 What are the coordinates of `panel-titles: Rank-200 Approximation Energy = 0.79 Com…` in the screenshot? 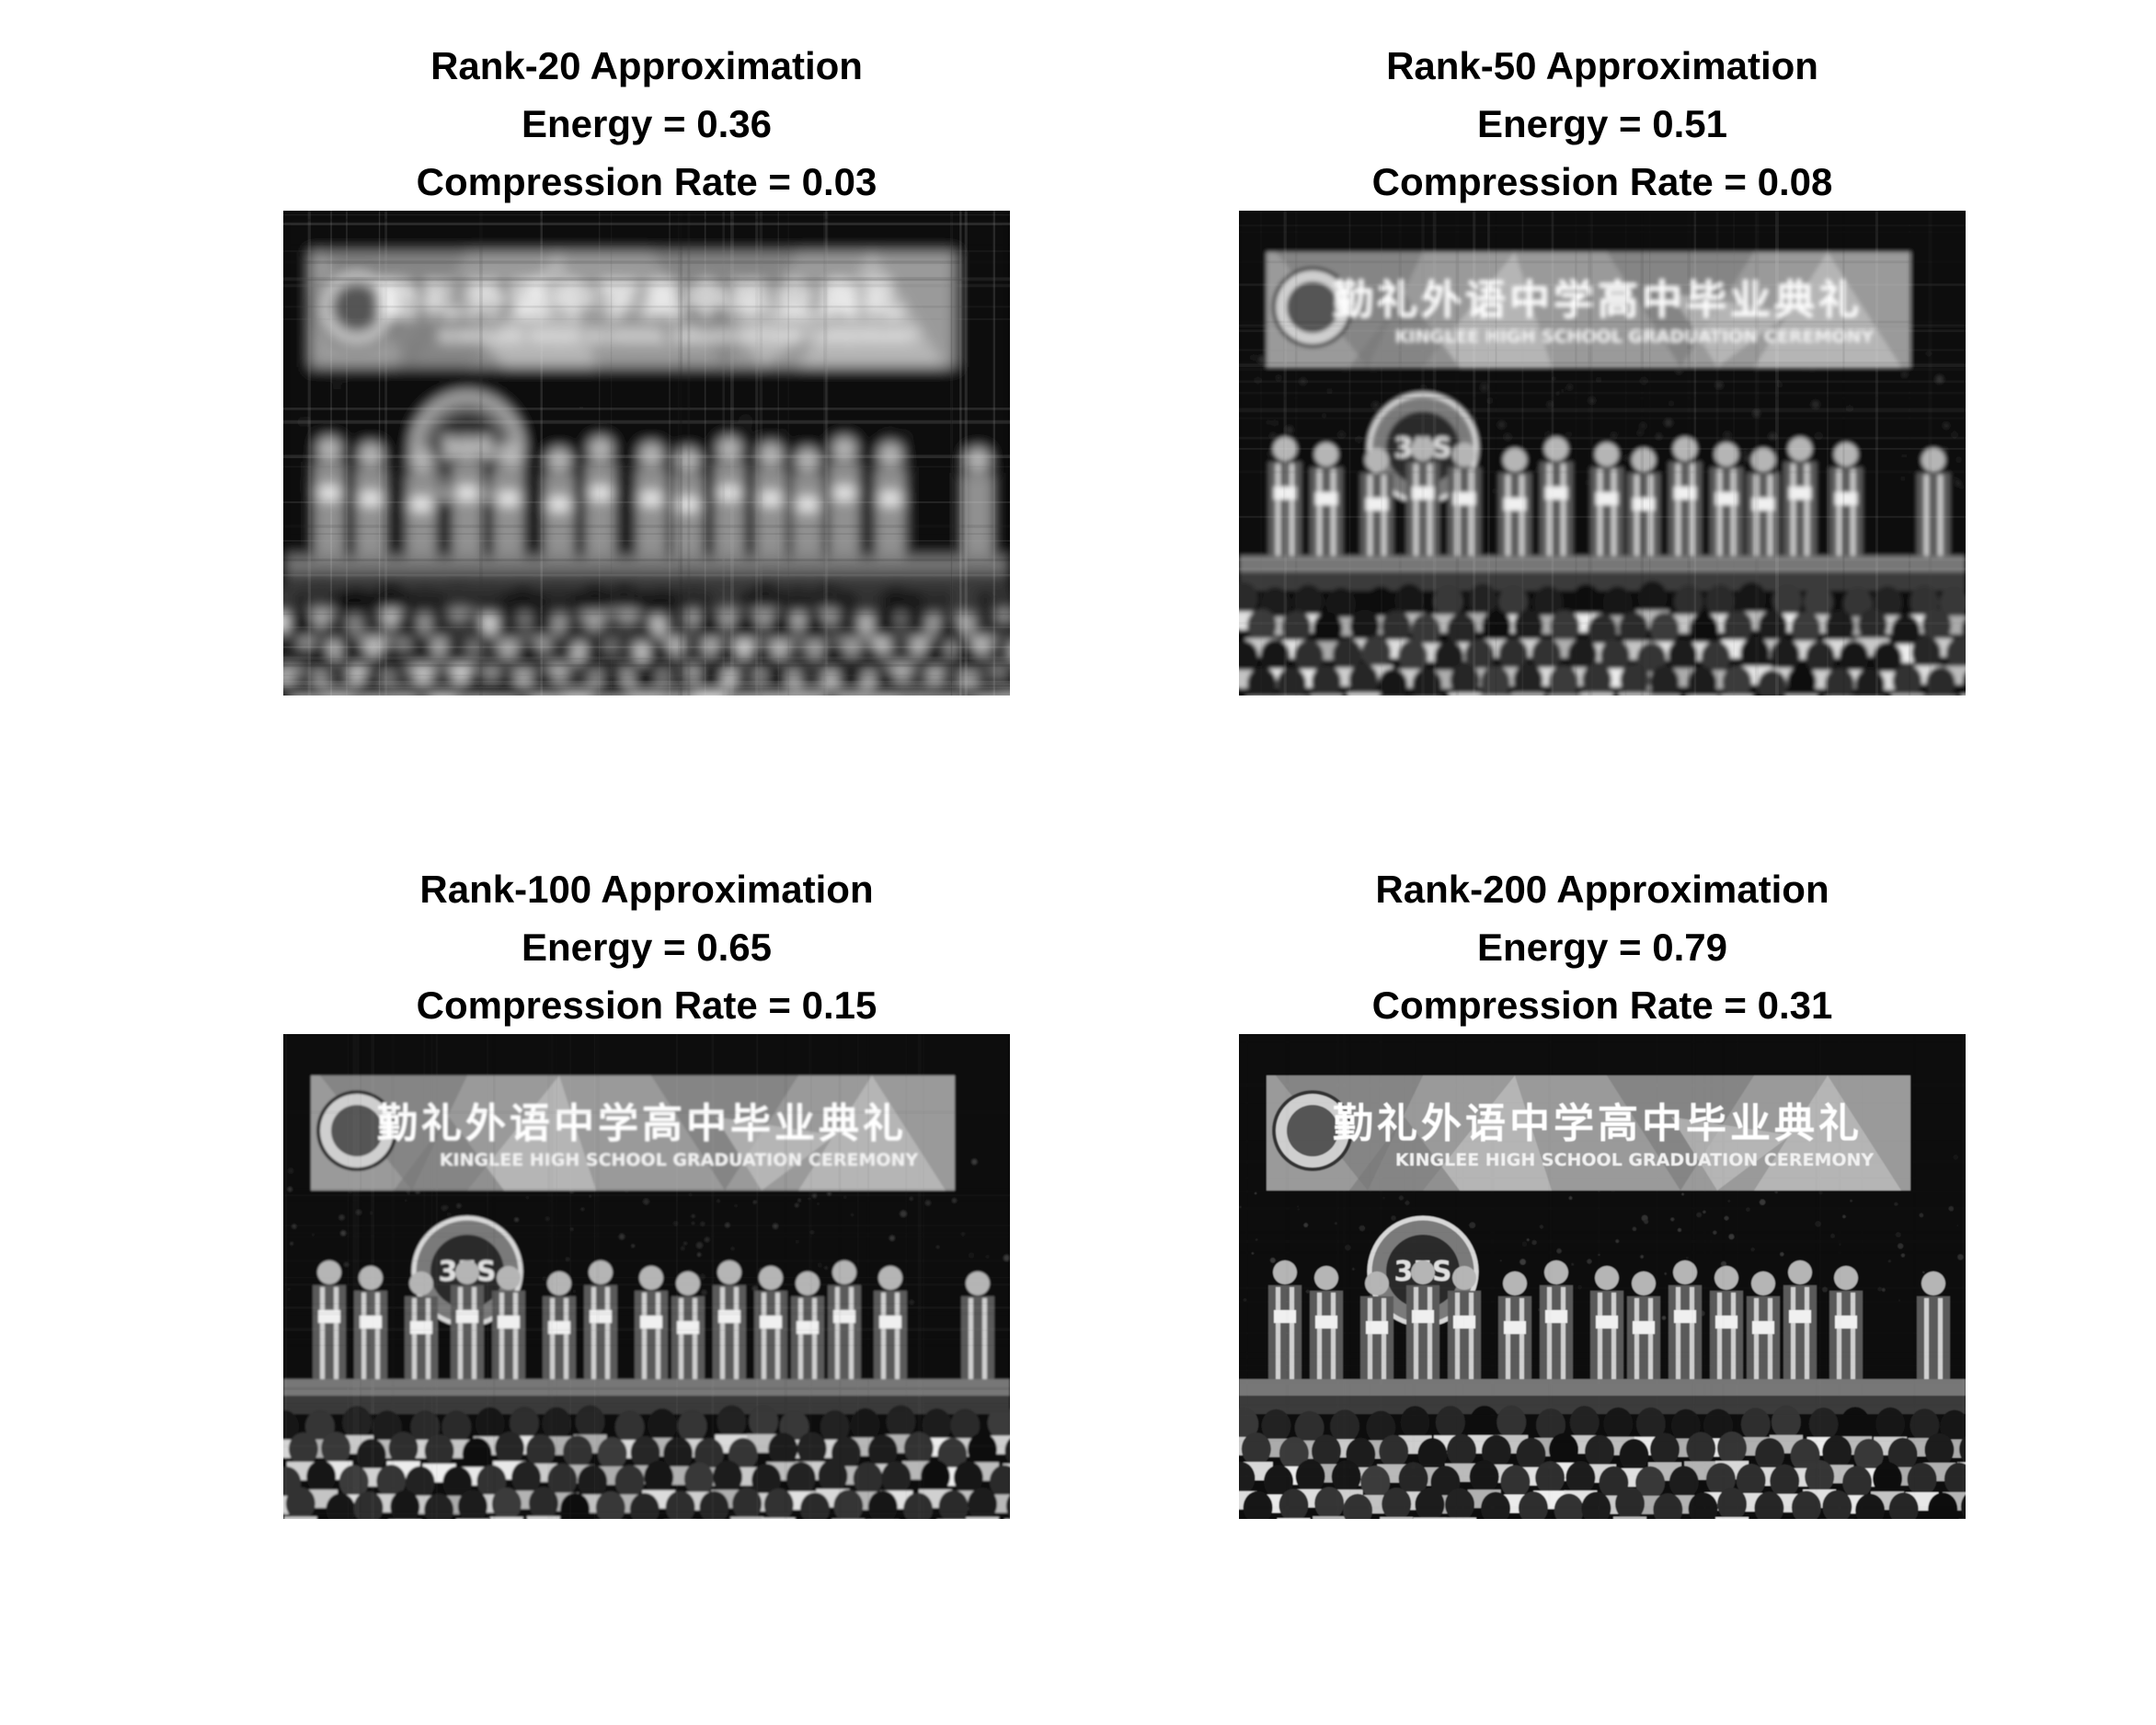 It's located at (1603, 947).